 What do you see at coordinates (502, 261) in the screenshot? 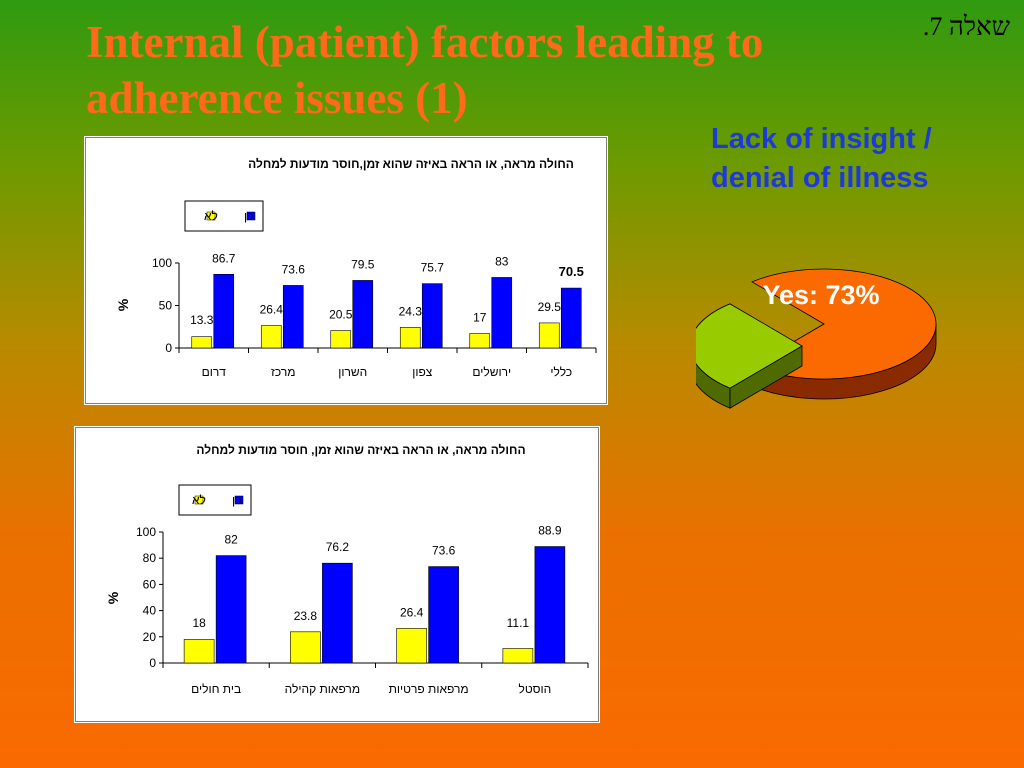
I see `data-label: 83` at bounding box center [502, 261].